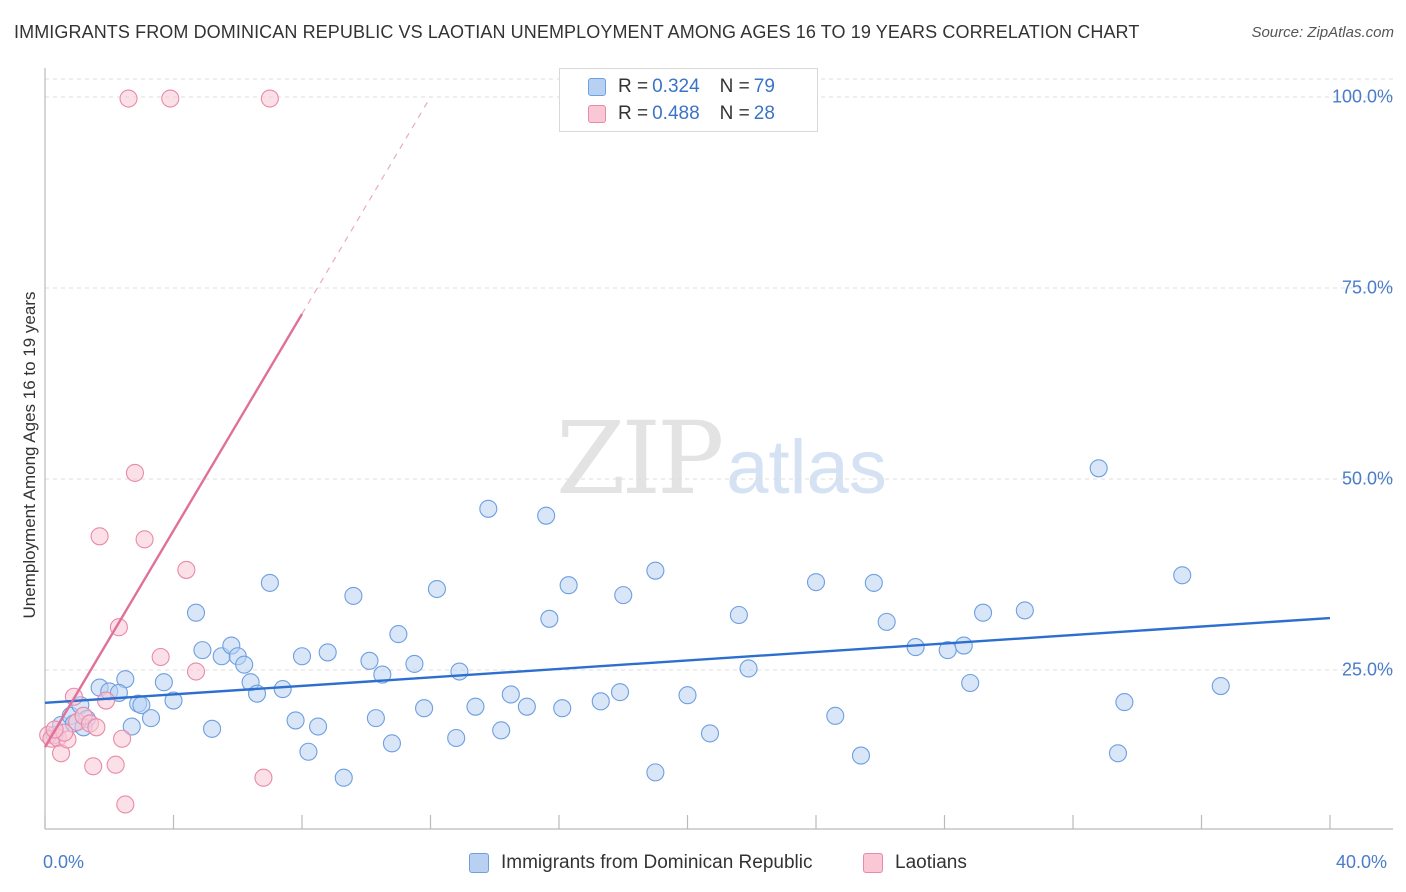 The width and height of the screenshot is (1406, 892). Describe the element at coordinates (931, 862) in the screenshot. I see `bottom-legend-label-laotian: Laotians` at that location.